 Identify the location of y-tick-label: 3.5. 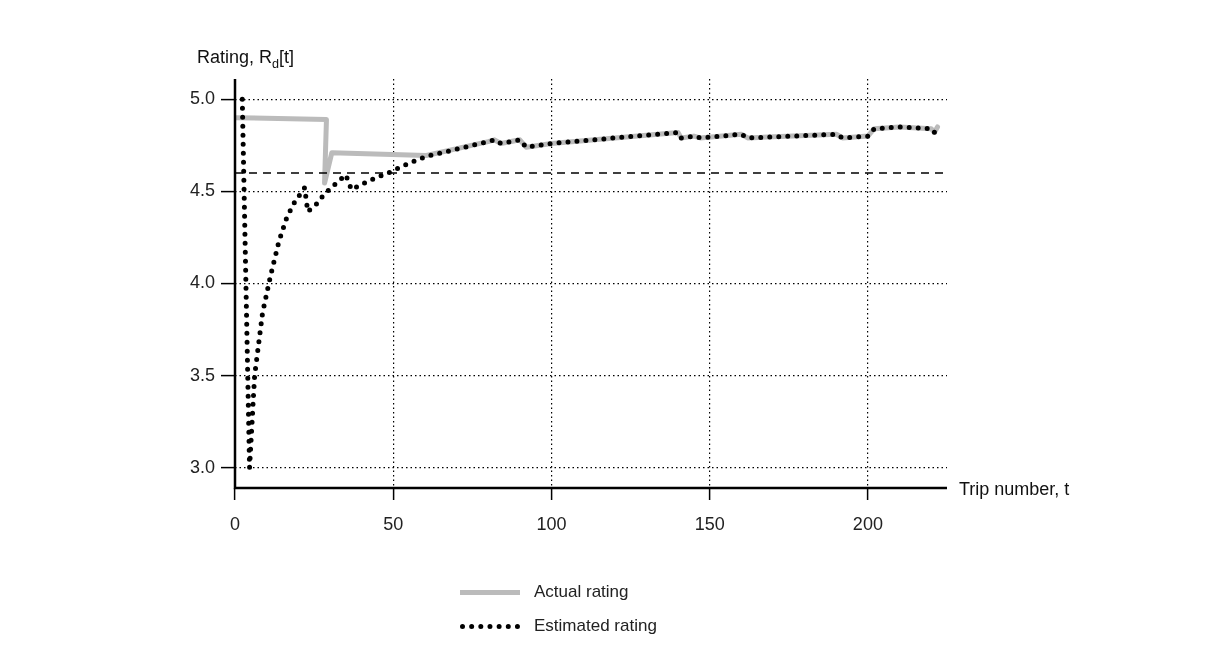
(202, 374).